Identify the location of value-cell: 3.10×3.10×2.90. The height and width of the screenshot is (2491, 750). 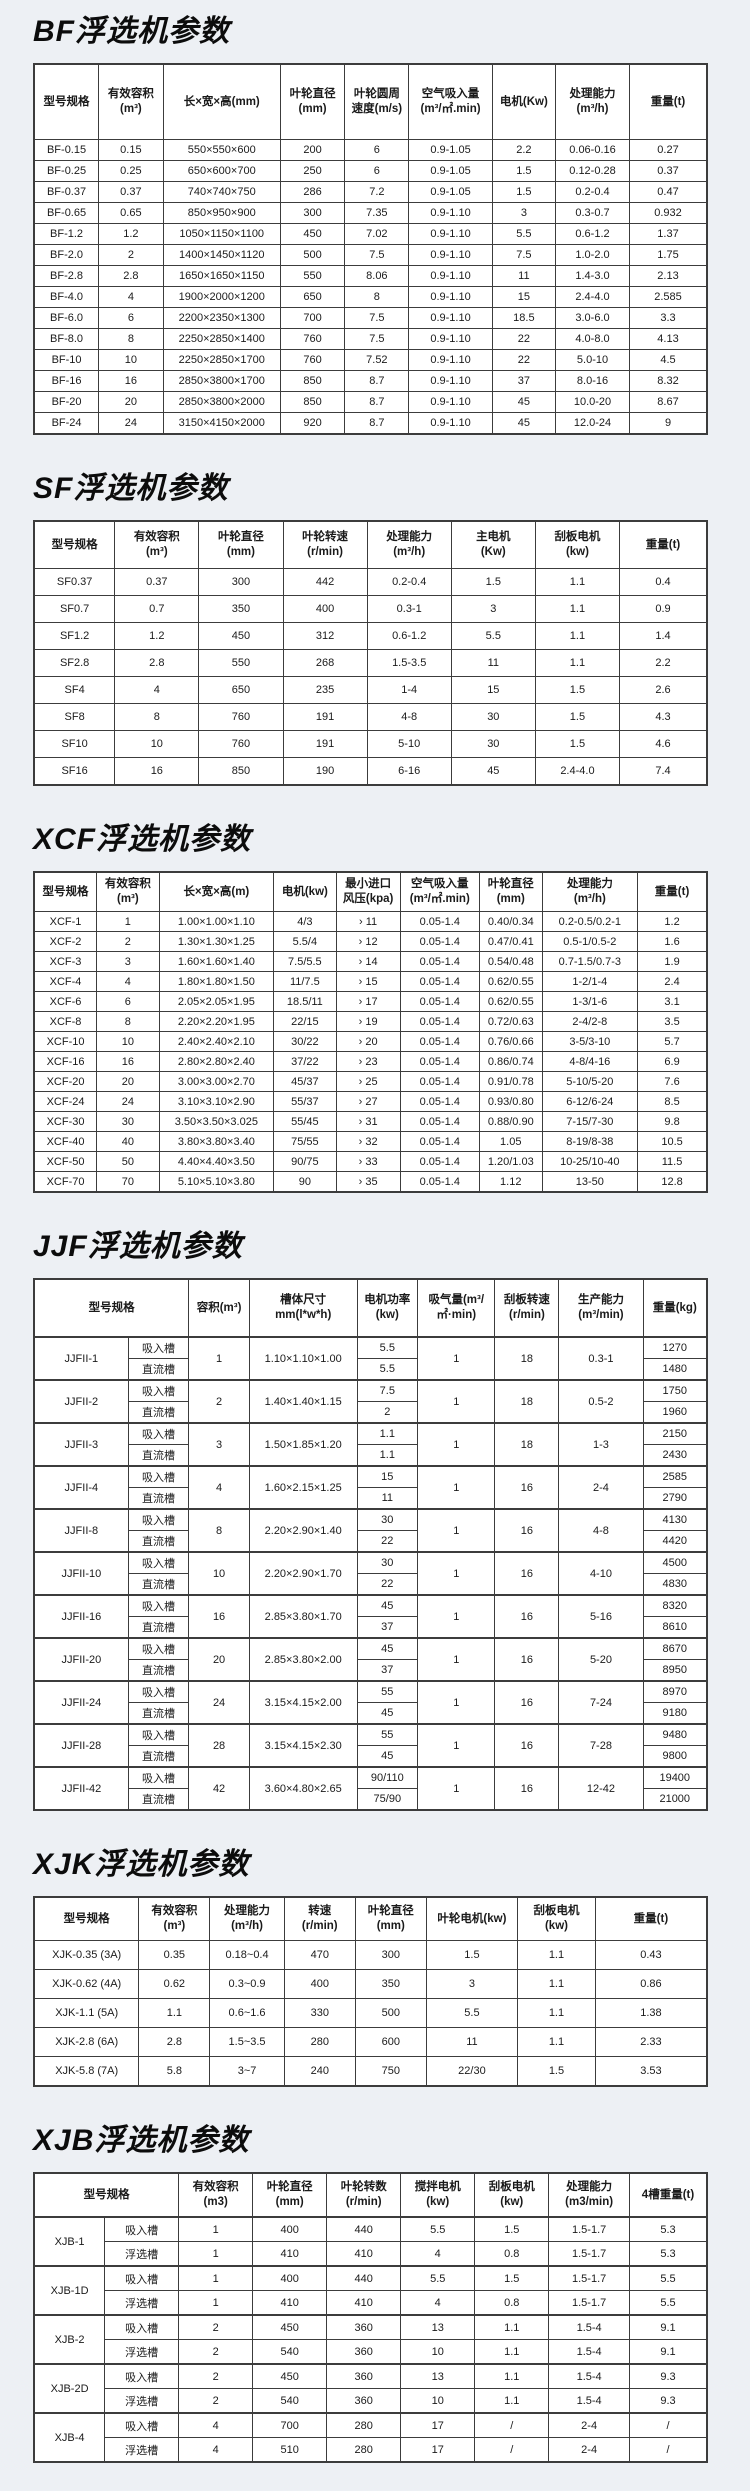
(216, 1101).